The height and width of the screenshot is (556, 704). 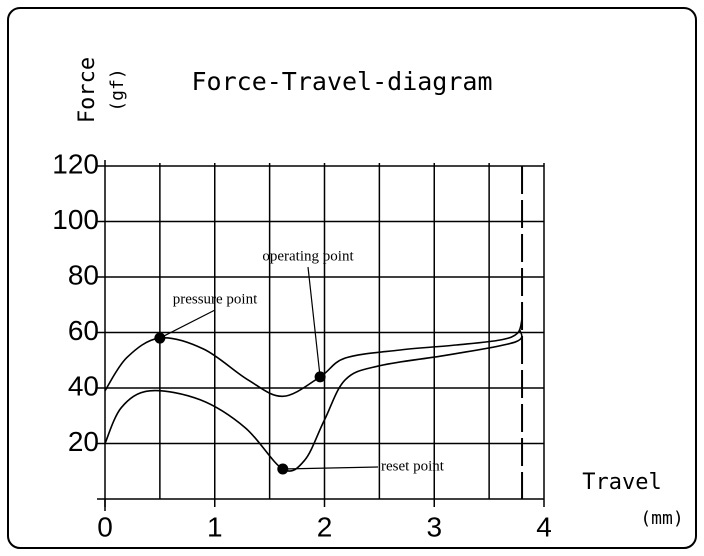 I want to click on x-tick-label: 4, so click(x=544, y=526).